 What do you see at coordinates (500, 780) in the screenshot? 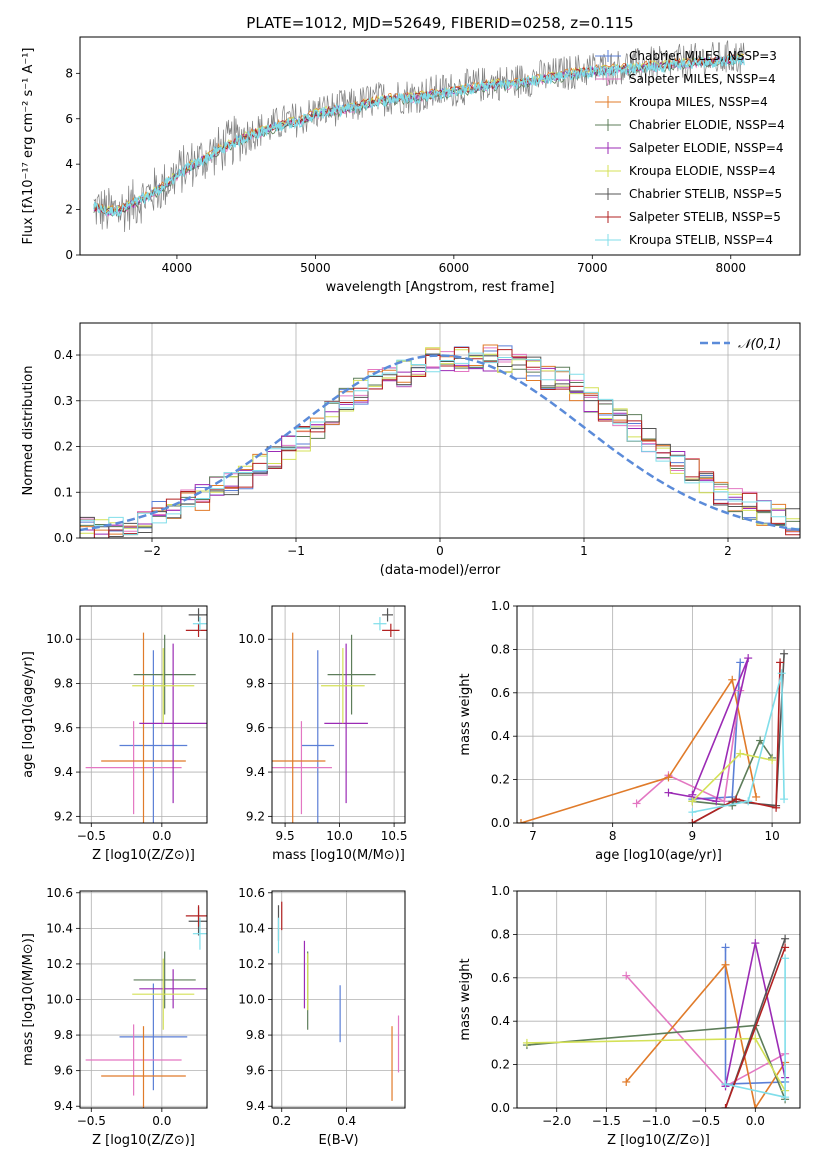
I see `y-tick-label: 0.2` at bounding box center [500, 780].